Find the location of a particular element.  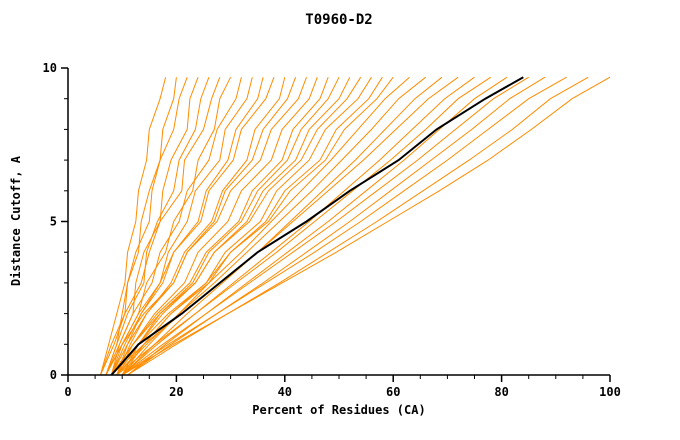

x-tick-label: 80 is located at coordinates (501, 392).